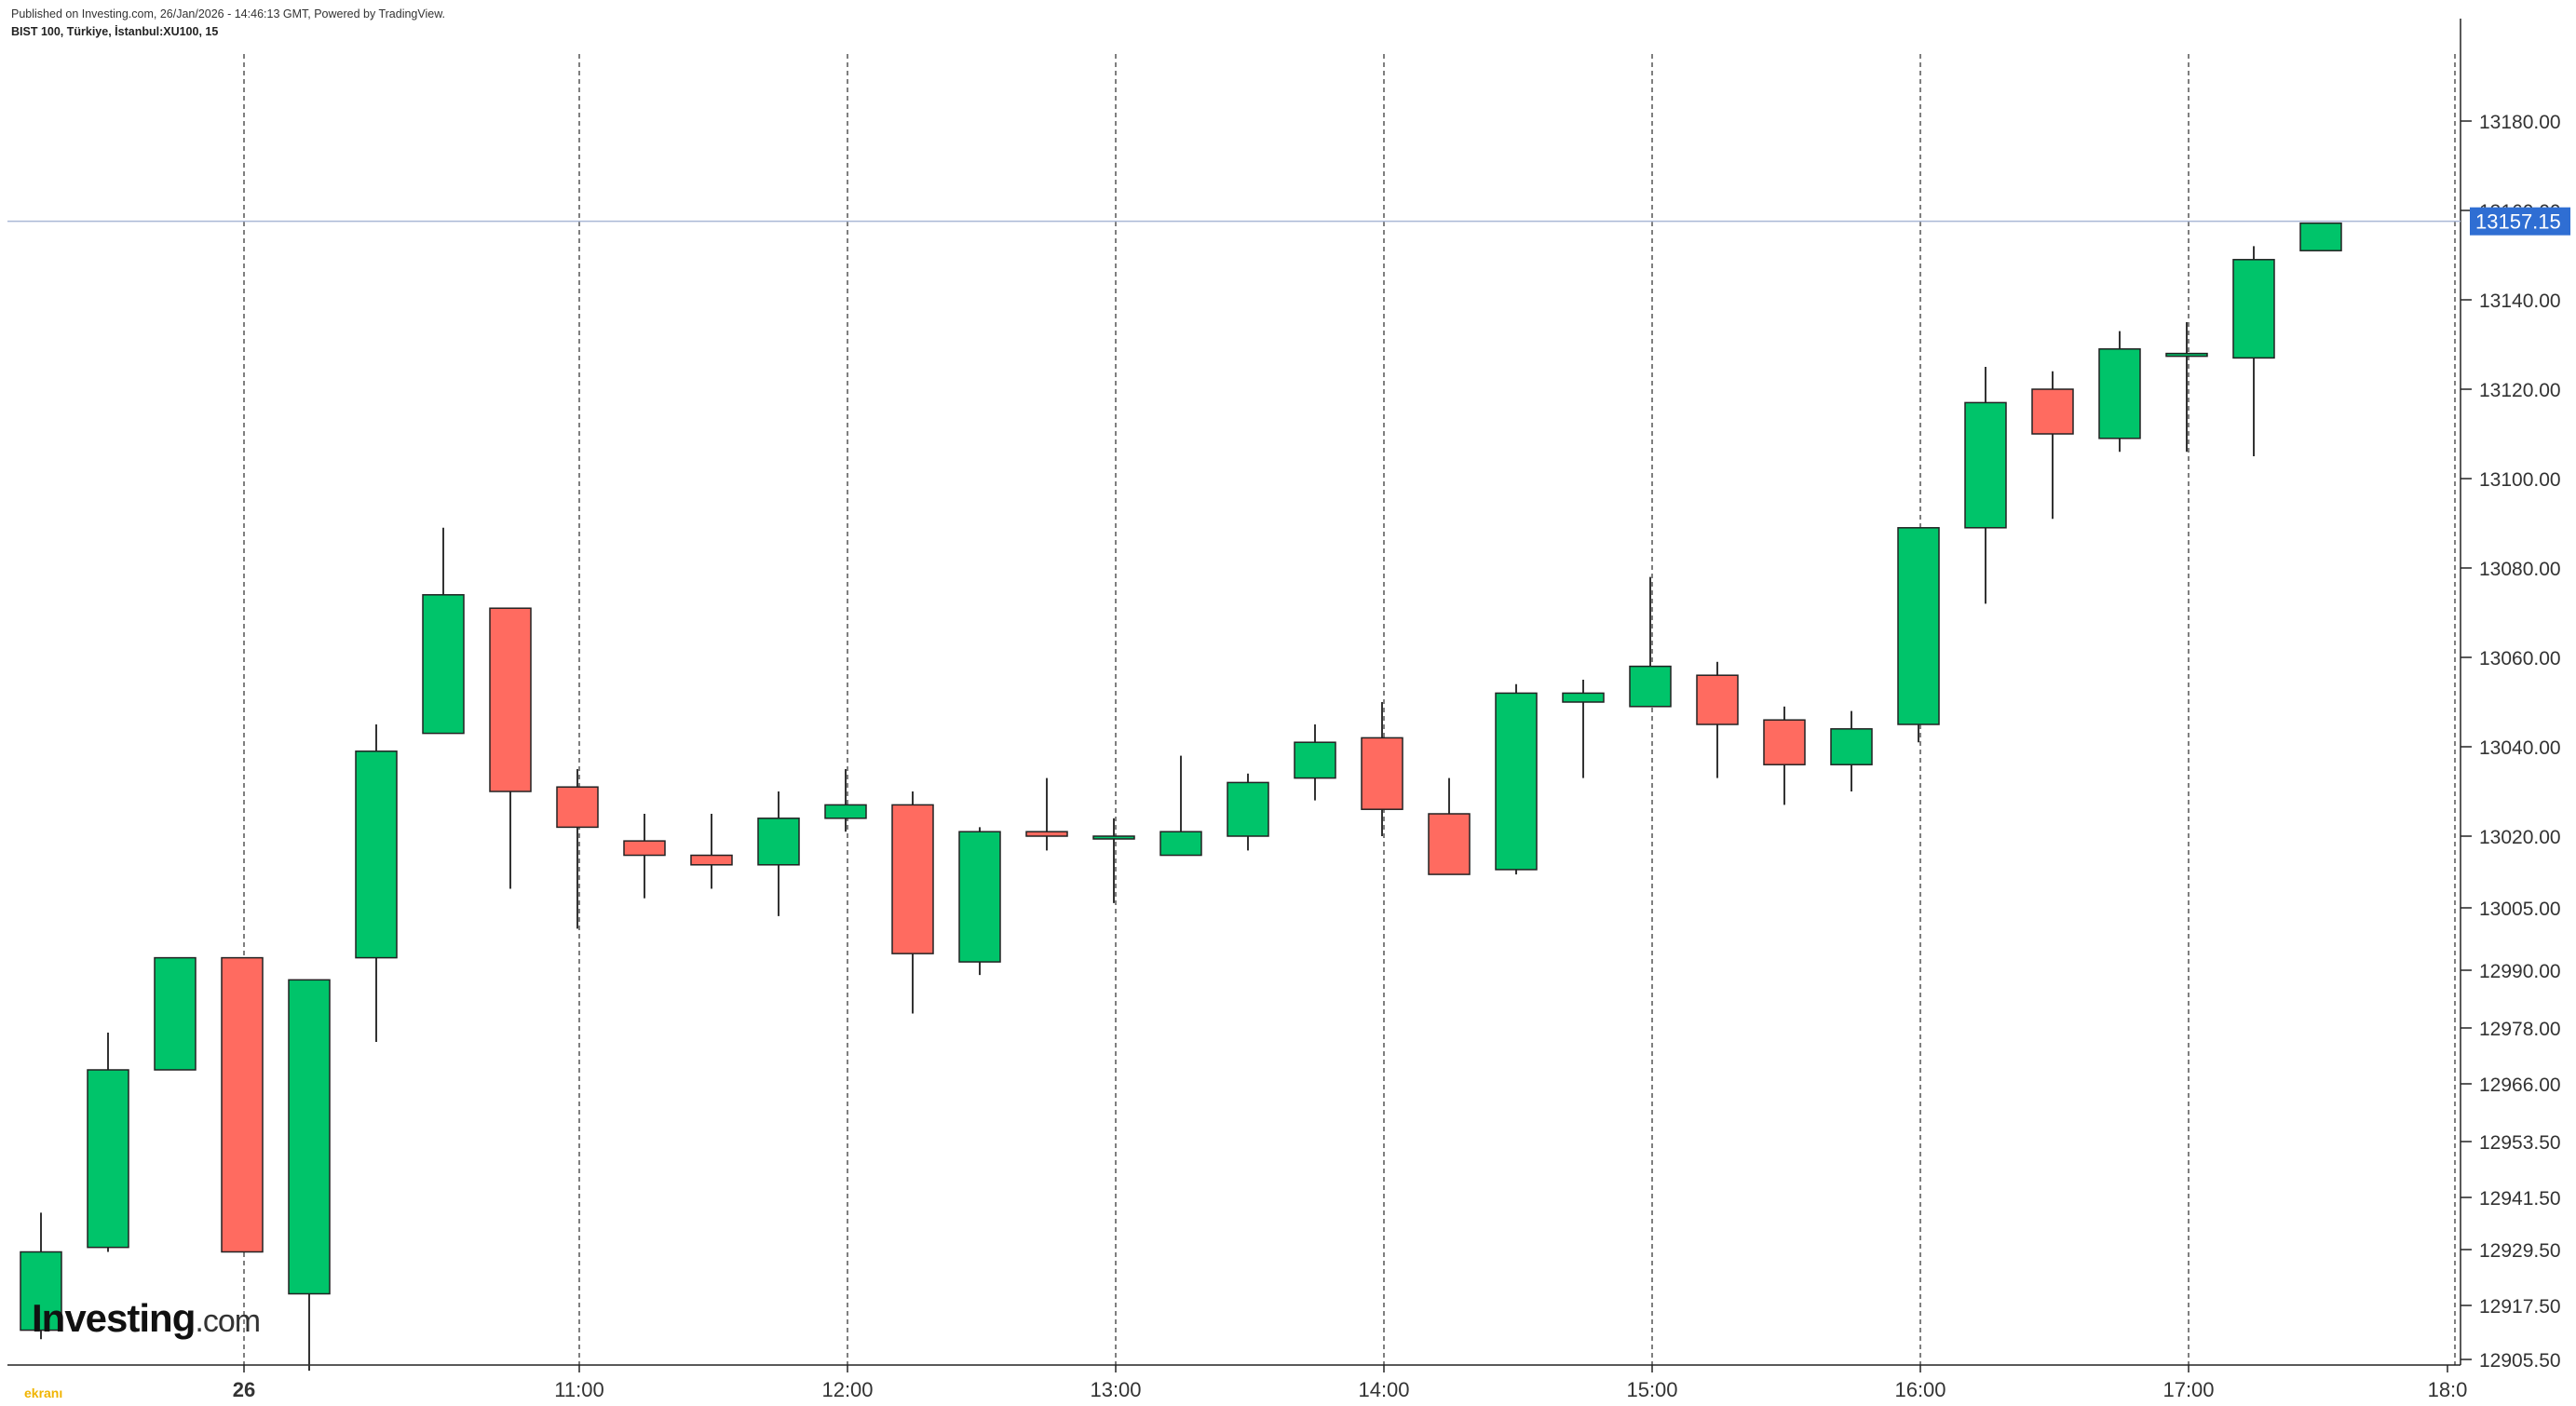 The height and width of the screenshot is (1406, 2576). What do you see at coordinates (115, 31) in the screenshot?
I see `symbol-title: BIST 100, Türkiye, İstanbul:XU100, 15` at bounding box center [115, 31].